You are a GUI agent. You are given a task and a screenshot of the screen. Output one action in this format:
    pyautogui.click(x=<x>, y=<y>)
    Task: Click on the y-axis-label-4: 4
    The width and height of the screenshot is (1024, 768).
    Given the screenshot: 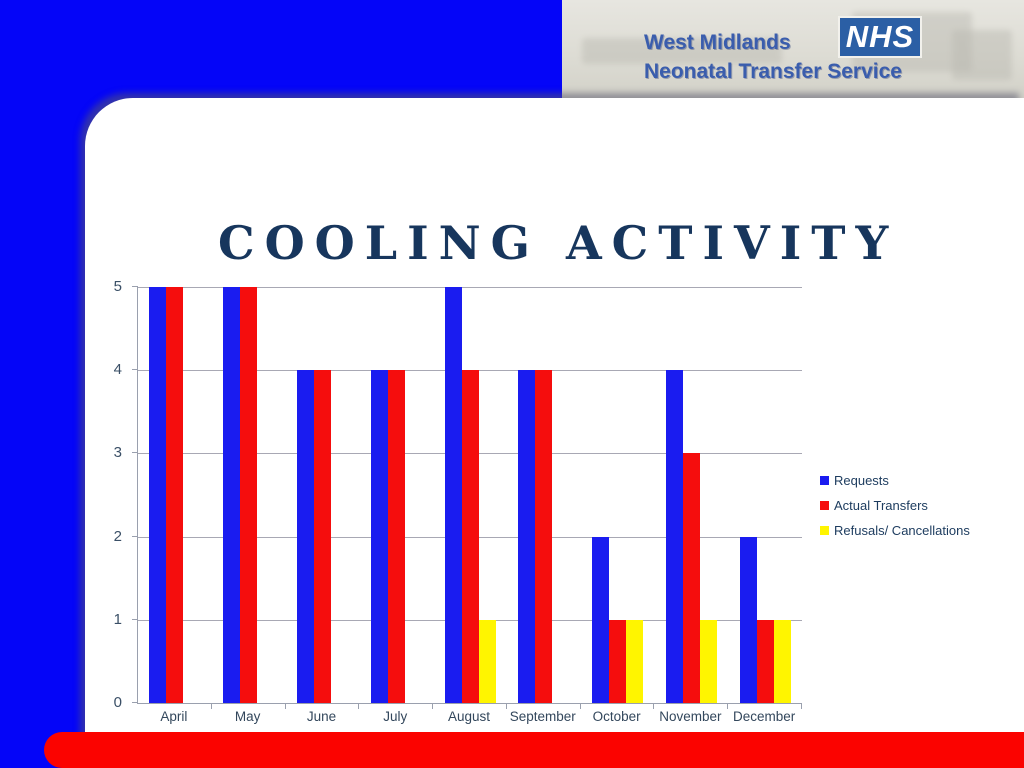 What is the action you would take?
    pyautogui.click(x=117, y=370)
    